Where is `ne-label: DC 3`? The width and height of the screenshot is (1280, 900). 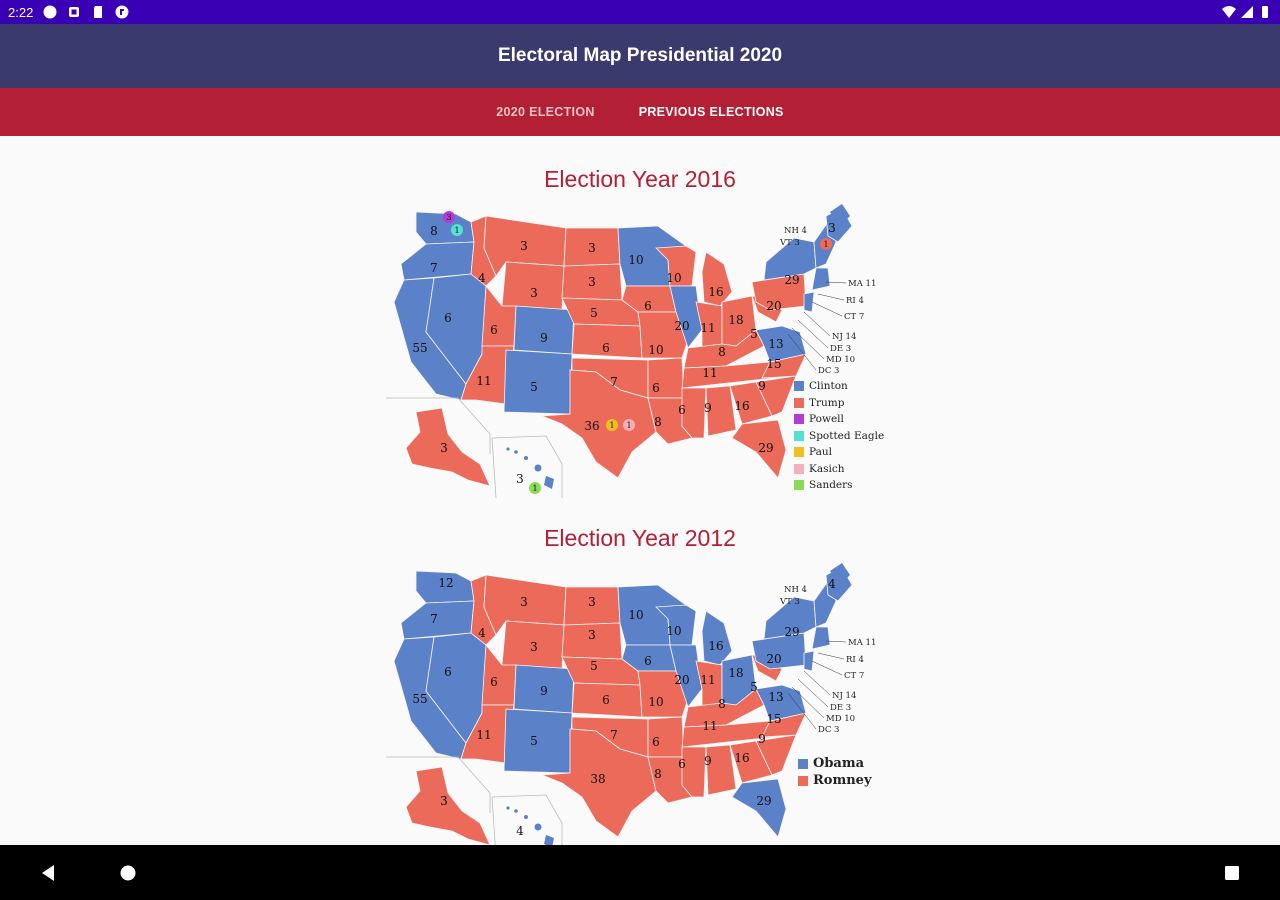
ne-label: DC 3 is located at coordinates (828, 730).